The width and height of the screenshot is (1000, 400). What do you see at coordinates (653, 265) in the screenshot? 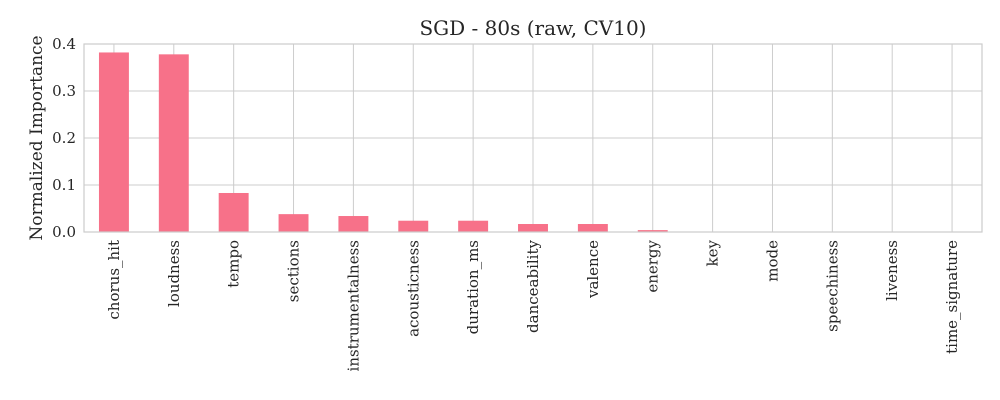
I see `x-tick-label: energy` at bounding box center [653, 265].